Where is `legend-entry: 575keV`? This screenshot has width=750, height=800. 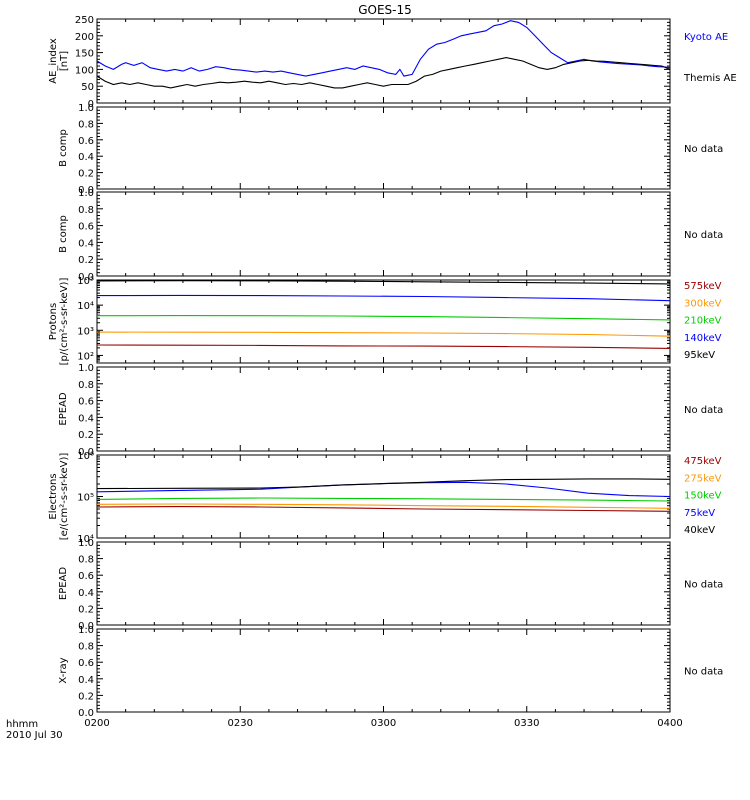 legend-entry: 575keV is located at coordinates (703, 286).